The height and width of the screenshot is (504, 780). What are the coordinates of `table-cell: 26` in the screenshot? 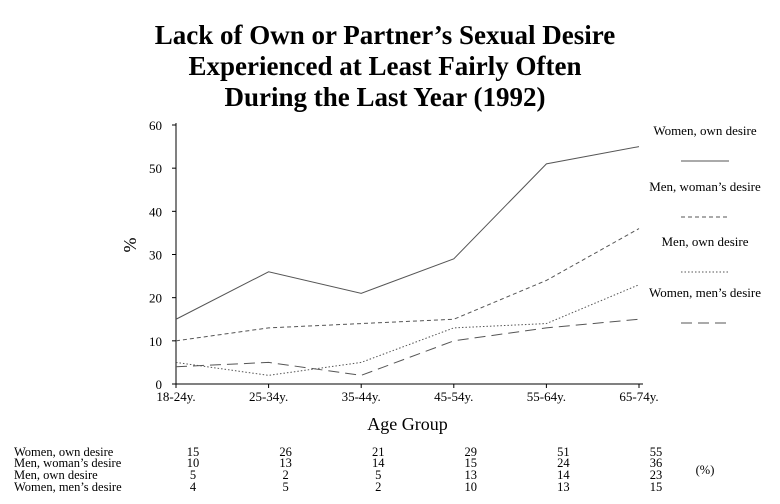 It's located at (285, 452).